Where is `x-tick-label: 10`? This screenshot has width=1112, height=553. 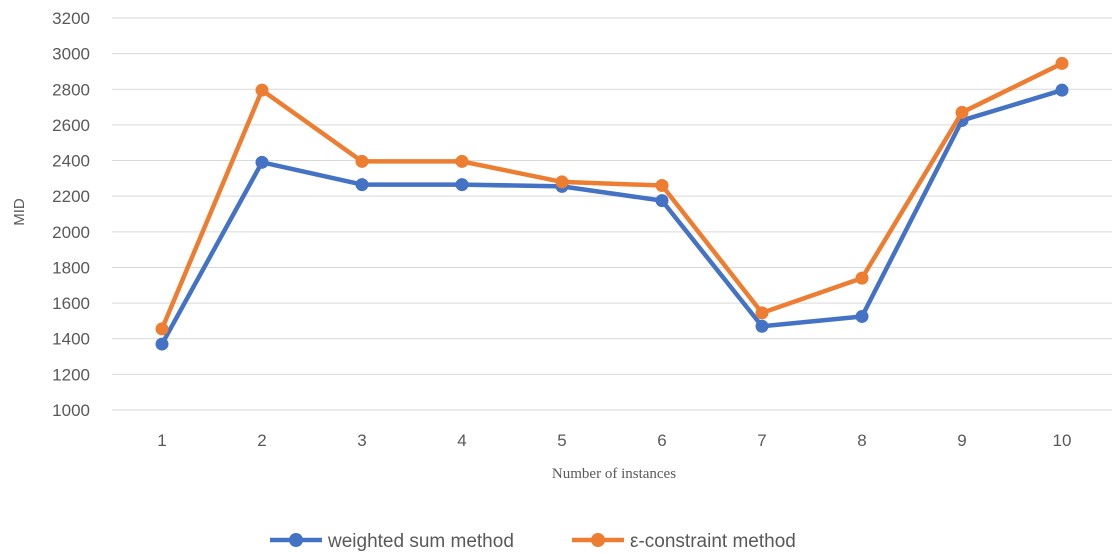
x-tick-label: 10 is located at coordinates (1062, 440).